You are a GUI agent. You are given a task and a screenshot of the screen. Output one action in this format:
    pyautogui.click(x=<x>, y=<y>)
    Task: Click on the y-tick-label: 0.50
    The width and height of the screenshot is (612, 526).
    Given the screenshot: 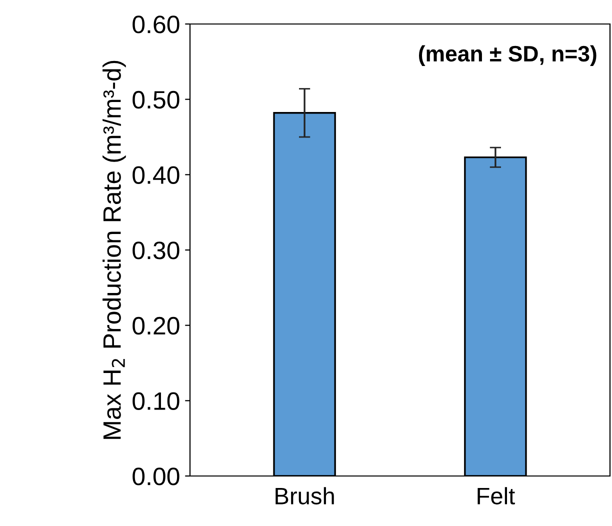 What is the action you would take?
    pyautogui.click(x=156, y=99)
    